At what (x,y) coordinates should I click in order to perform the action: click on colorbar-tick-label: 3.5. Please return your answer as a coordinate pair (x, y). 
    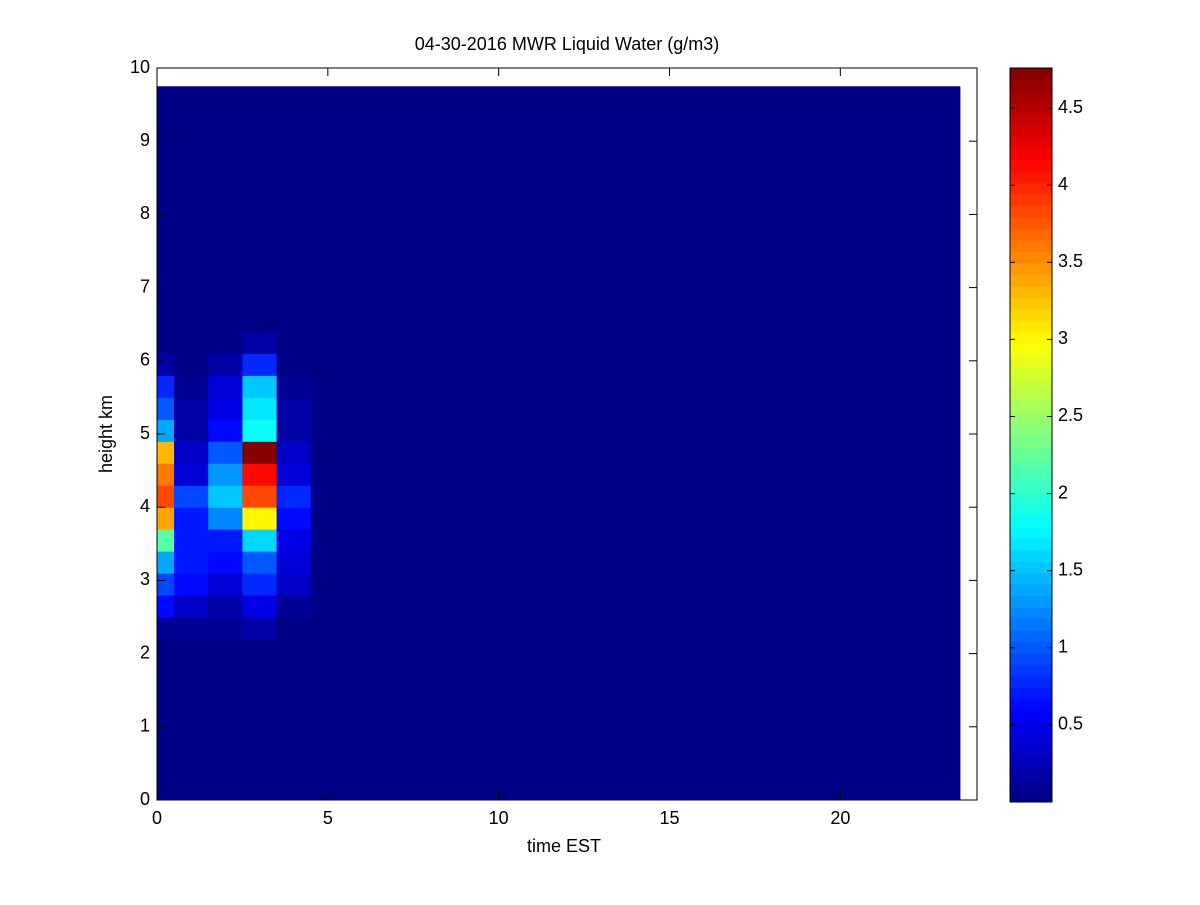
    Looking at the image, I should click on (1070, 261).